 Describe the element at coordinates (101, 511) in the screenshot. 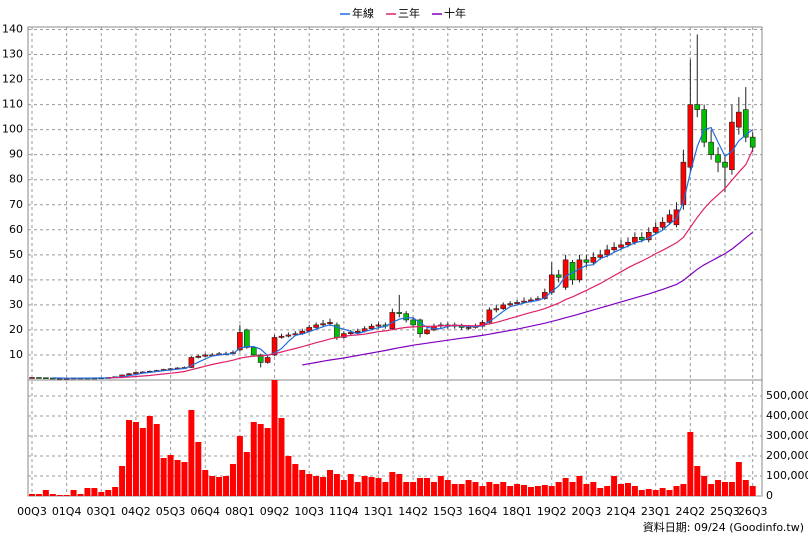

I see `x-tick-label: 03Q1` at that location.